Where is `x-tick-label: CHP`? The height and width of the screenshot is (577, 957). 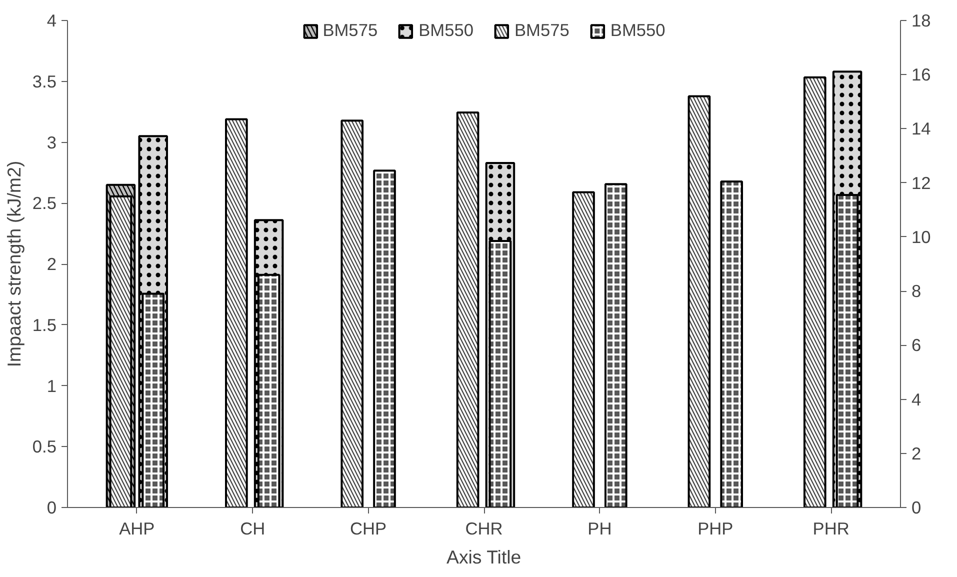 x-tick-label: CHP is located at coordinates (368, 528).